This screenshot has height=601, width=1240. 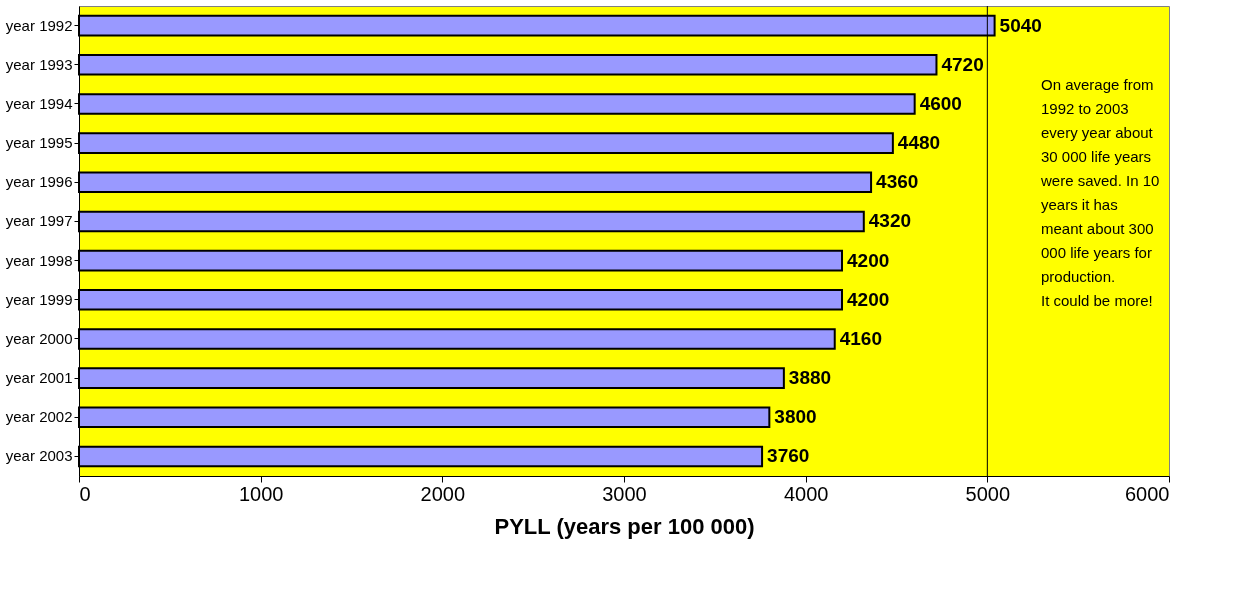 I want to click on x-tick-label: 6000, so click(x=1147, y=493).